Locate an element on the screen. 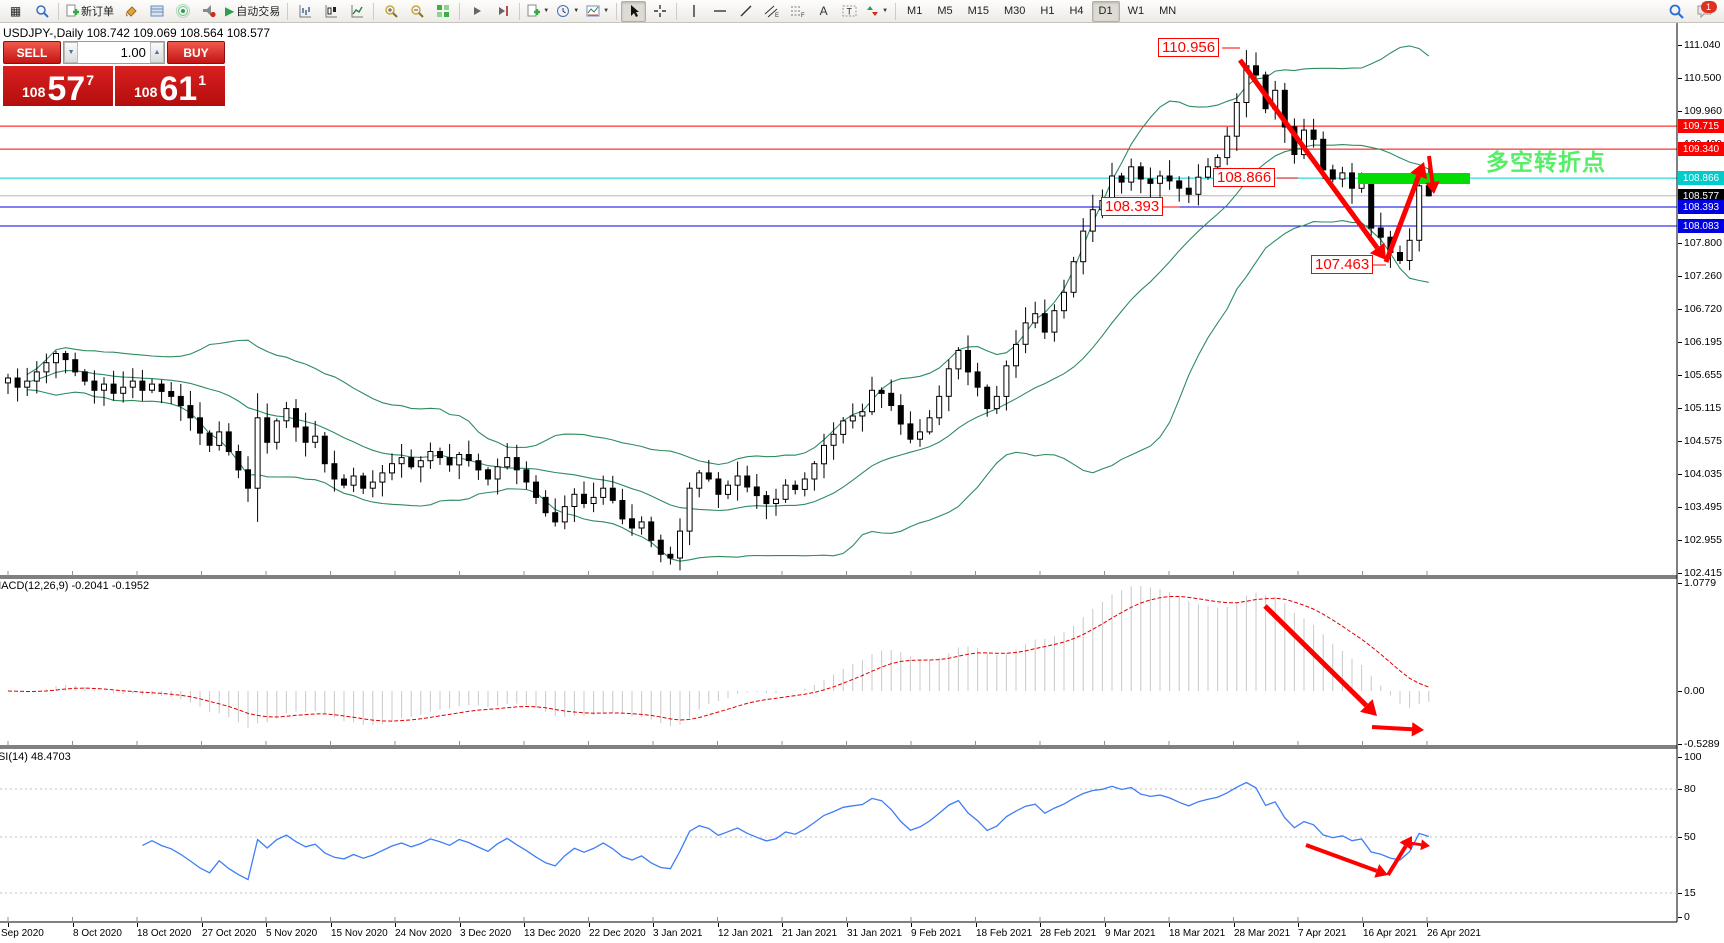 Image resolution: width=1724 pixels, height=943 pixels. turning-point-annotation: 多空转折点 is located at coordinates (1546, 162).